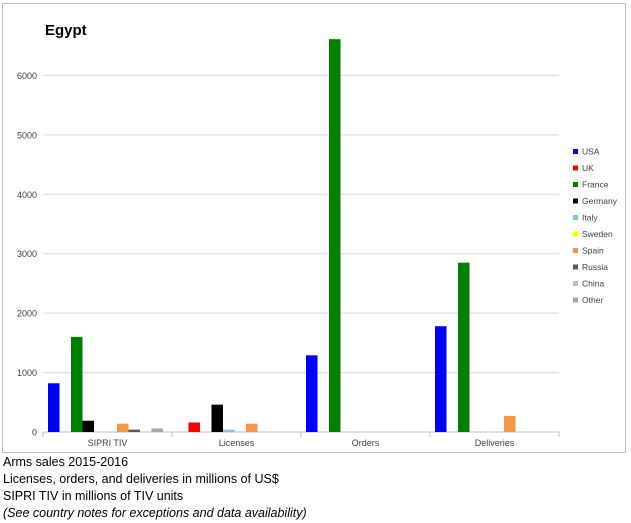  What do you see at coordinates (593, 251) in the screenshot?
I see `legend-label: Spain` at bounding box center [593, 251].